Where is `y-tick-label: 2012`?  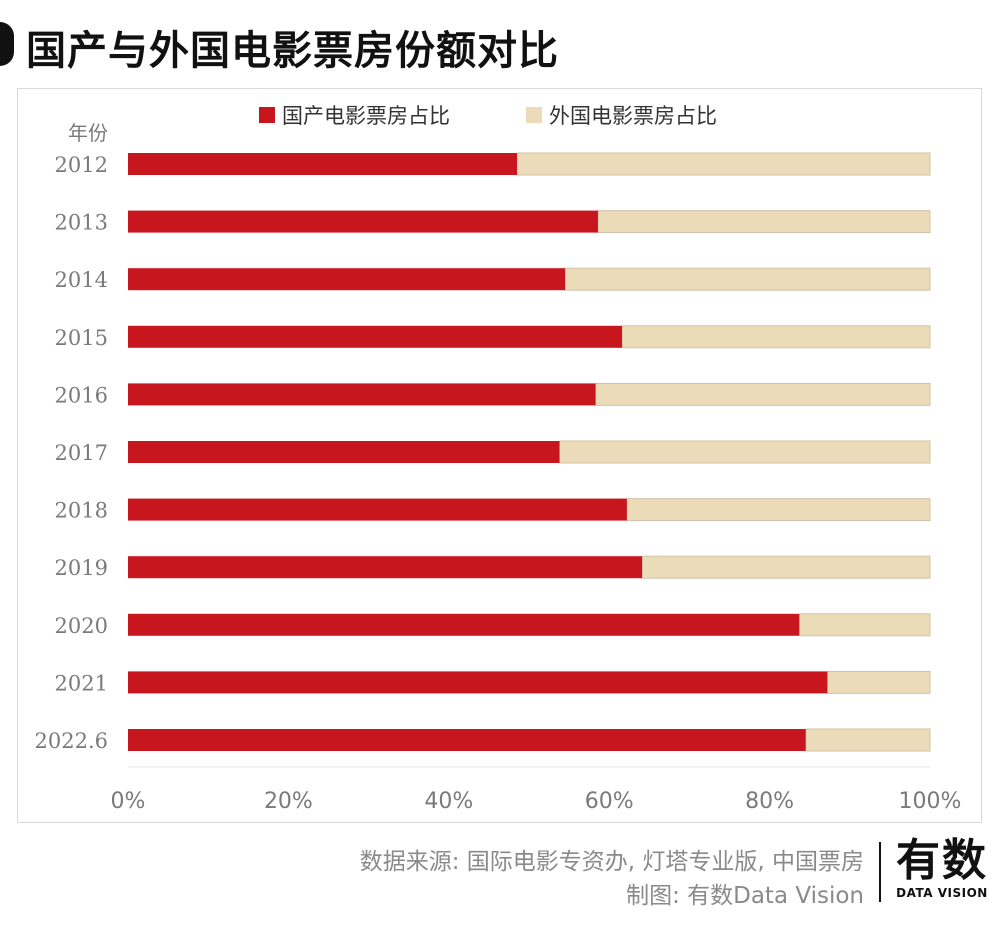
y-tick-label: 2012 is located at coordinates (81, 165).